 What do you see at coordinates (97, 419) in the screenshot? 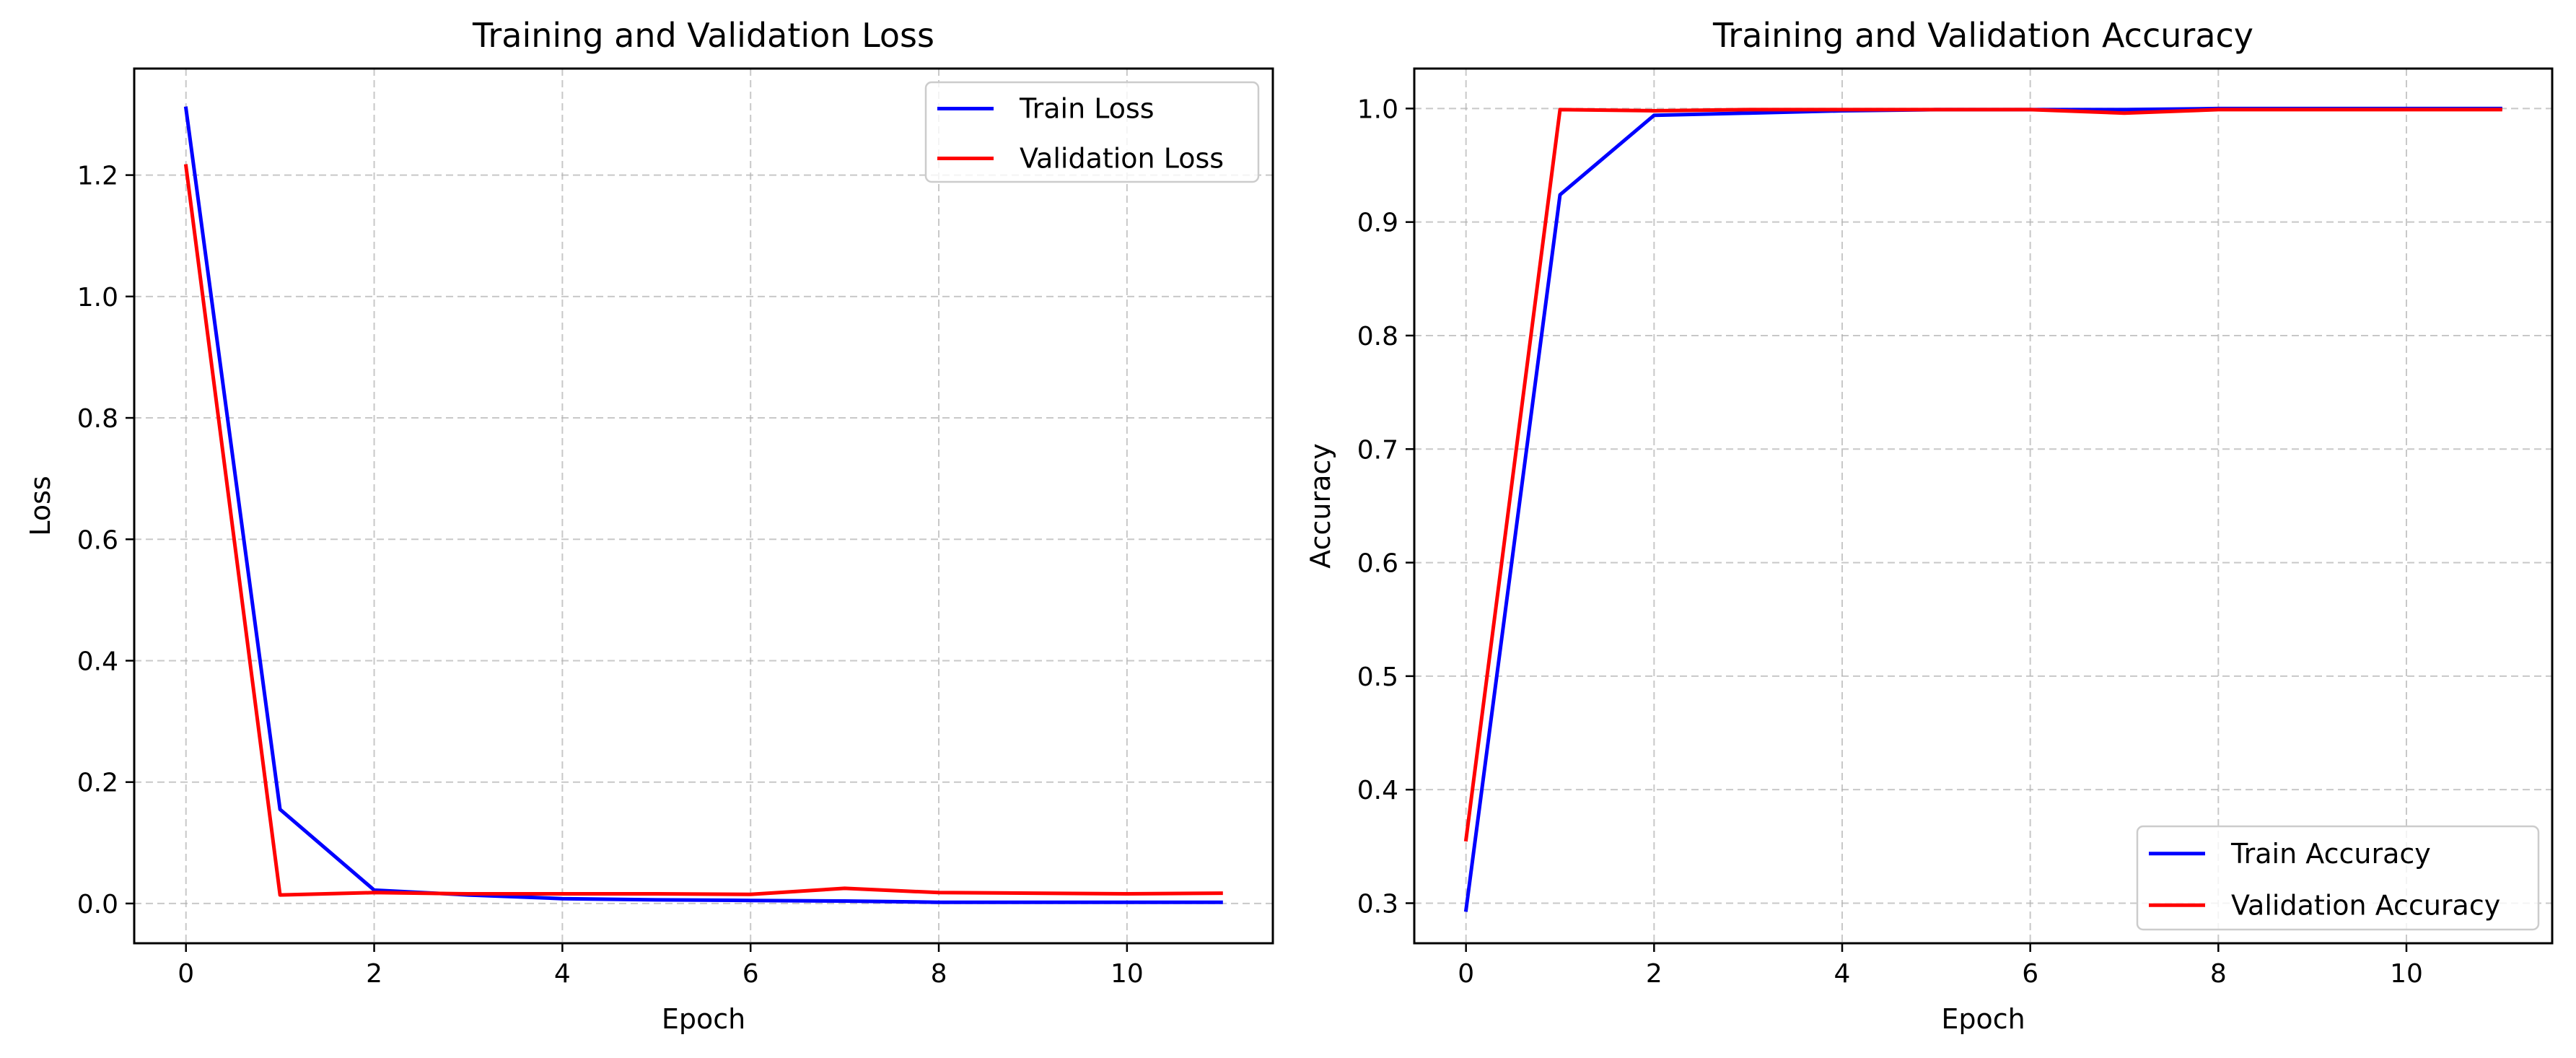
I see `loss-y-tick-label: 0.8` at bounding box center [97, 419].